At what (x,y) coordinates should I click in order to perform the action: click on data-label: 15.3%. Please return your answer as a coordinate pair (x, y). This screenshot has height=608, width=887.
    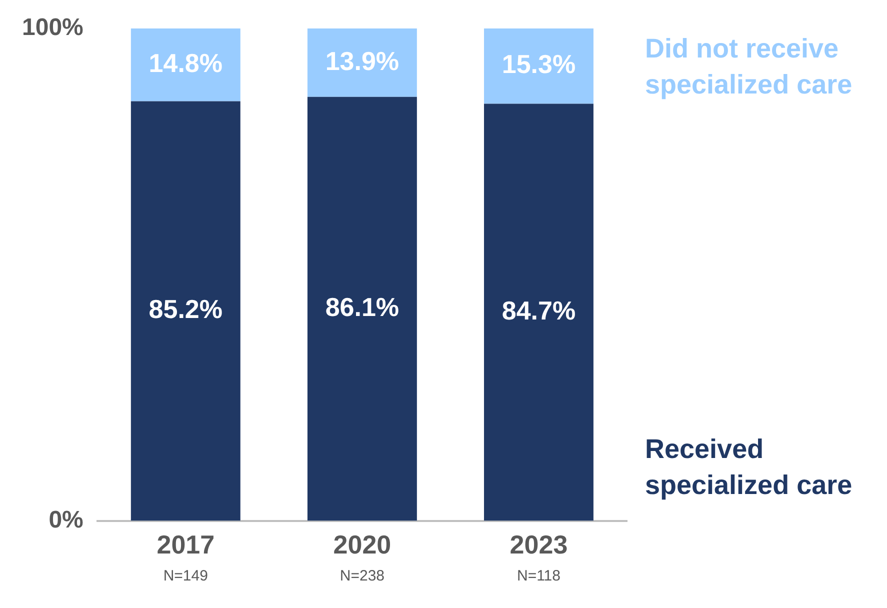
    Looking at the image, I should click on (539, 64).